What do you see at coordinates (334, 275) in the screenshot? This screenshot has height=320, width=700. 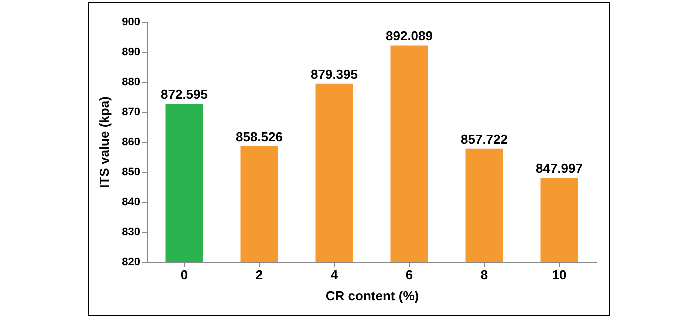 I see `x-tick-label: 4` at bounding box center [334, 275].